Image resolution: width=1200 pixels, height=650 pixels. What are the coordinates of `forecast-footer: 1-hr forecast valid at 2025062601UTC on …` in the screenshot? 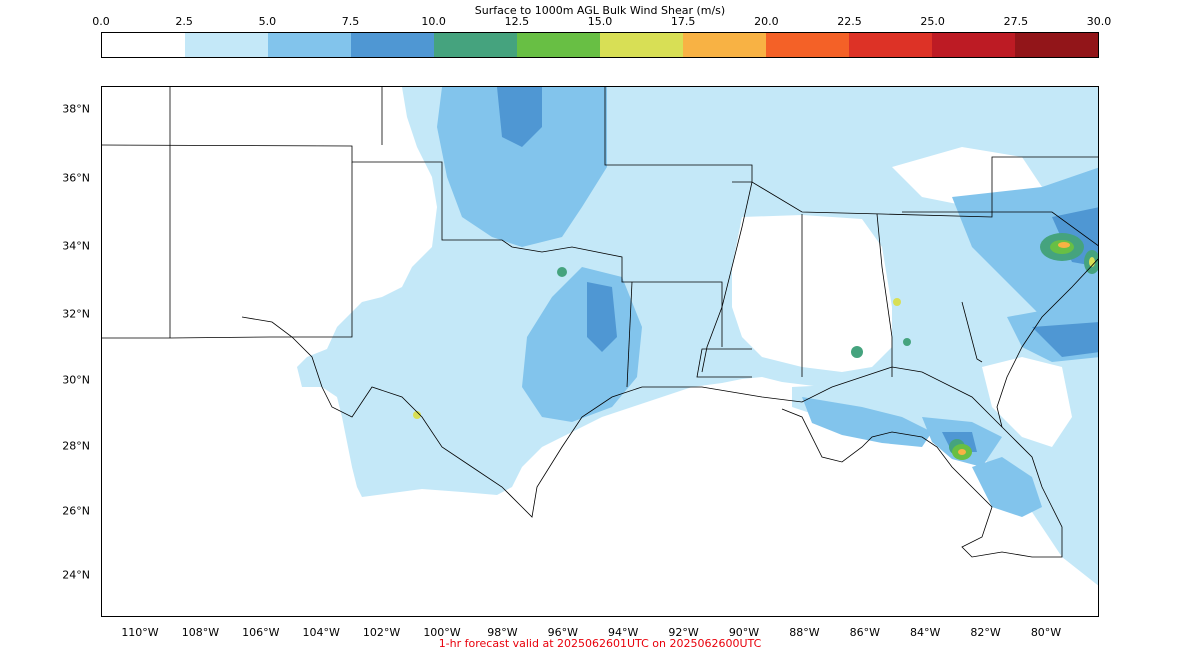 It's located at (600, 643).